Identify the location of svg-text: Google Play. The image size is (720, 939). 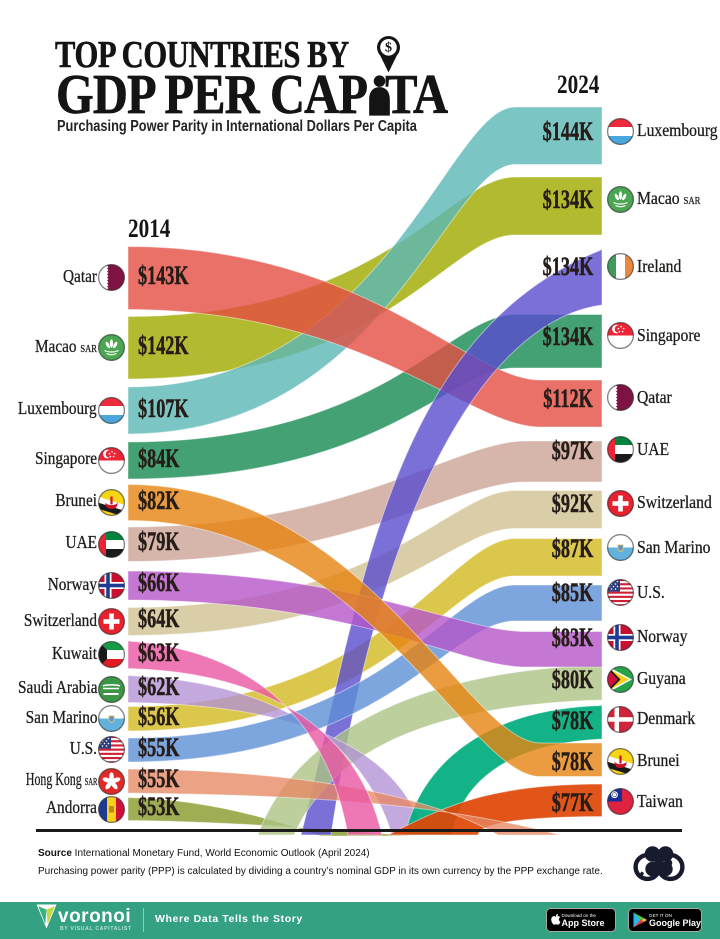
(675, 923).